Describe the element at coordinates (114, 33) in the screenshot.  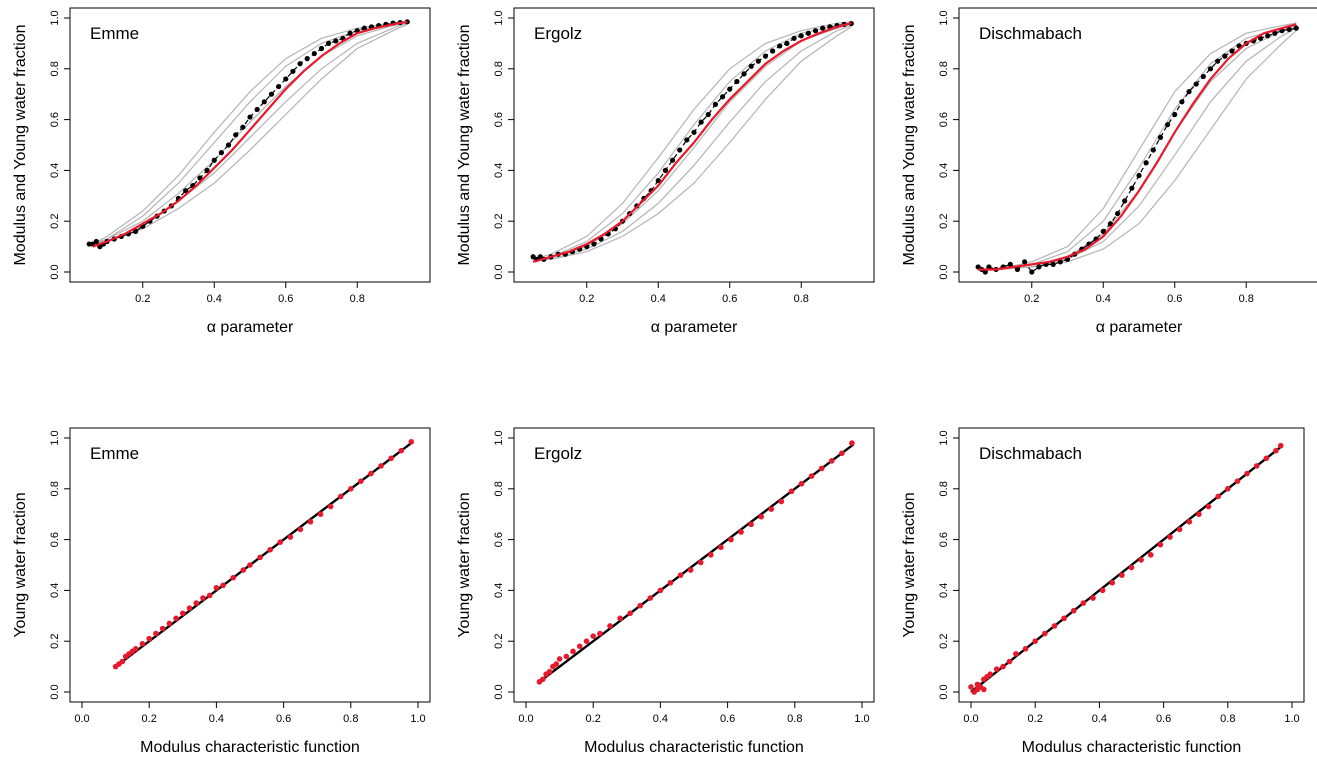
I see `catchment-label: Emme` at that location.